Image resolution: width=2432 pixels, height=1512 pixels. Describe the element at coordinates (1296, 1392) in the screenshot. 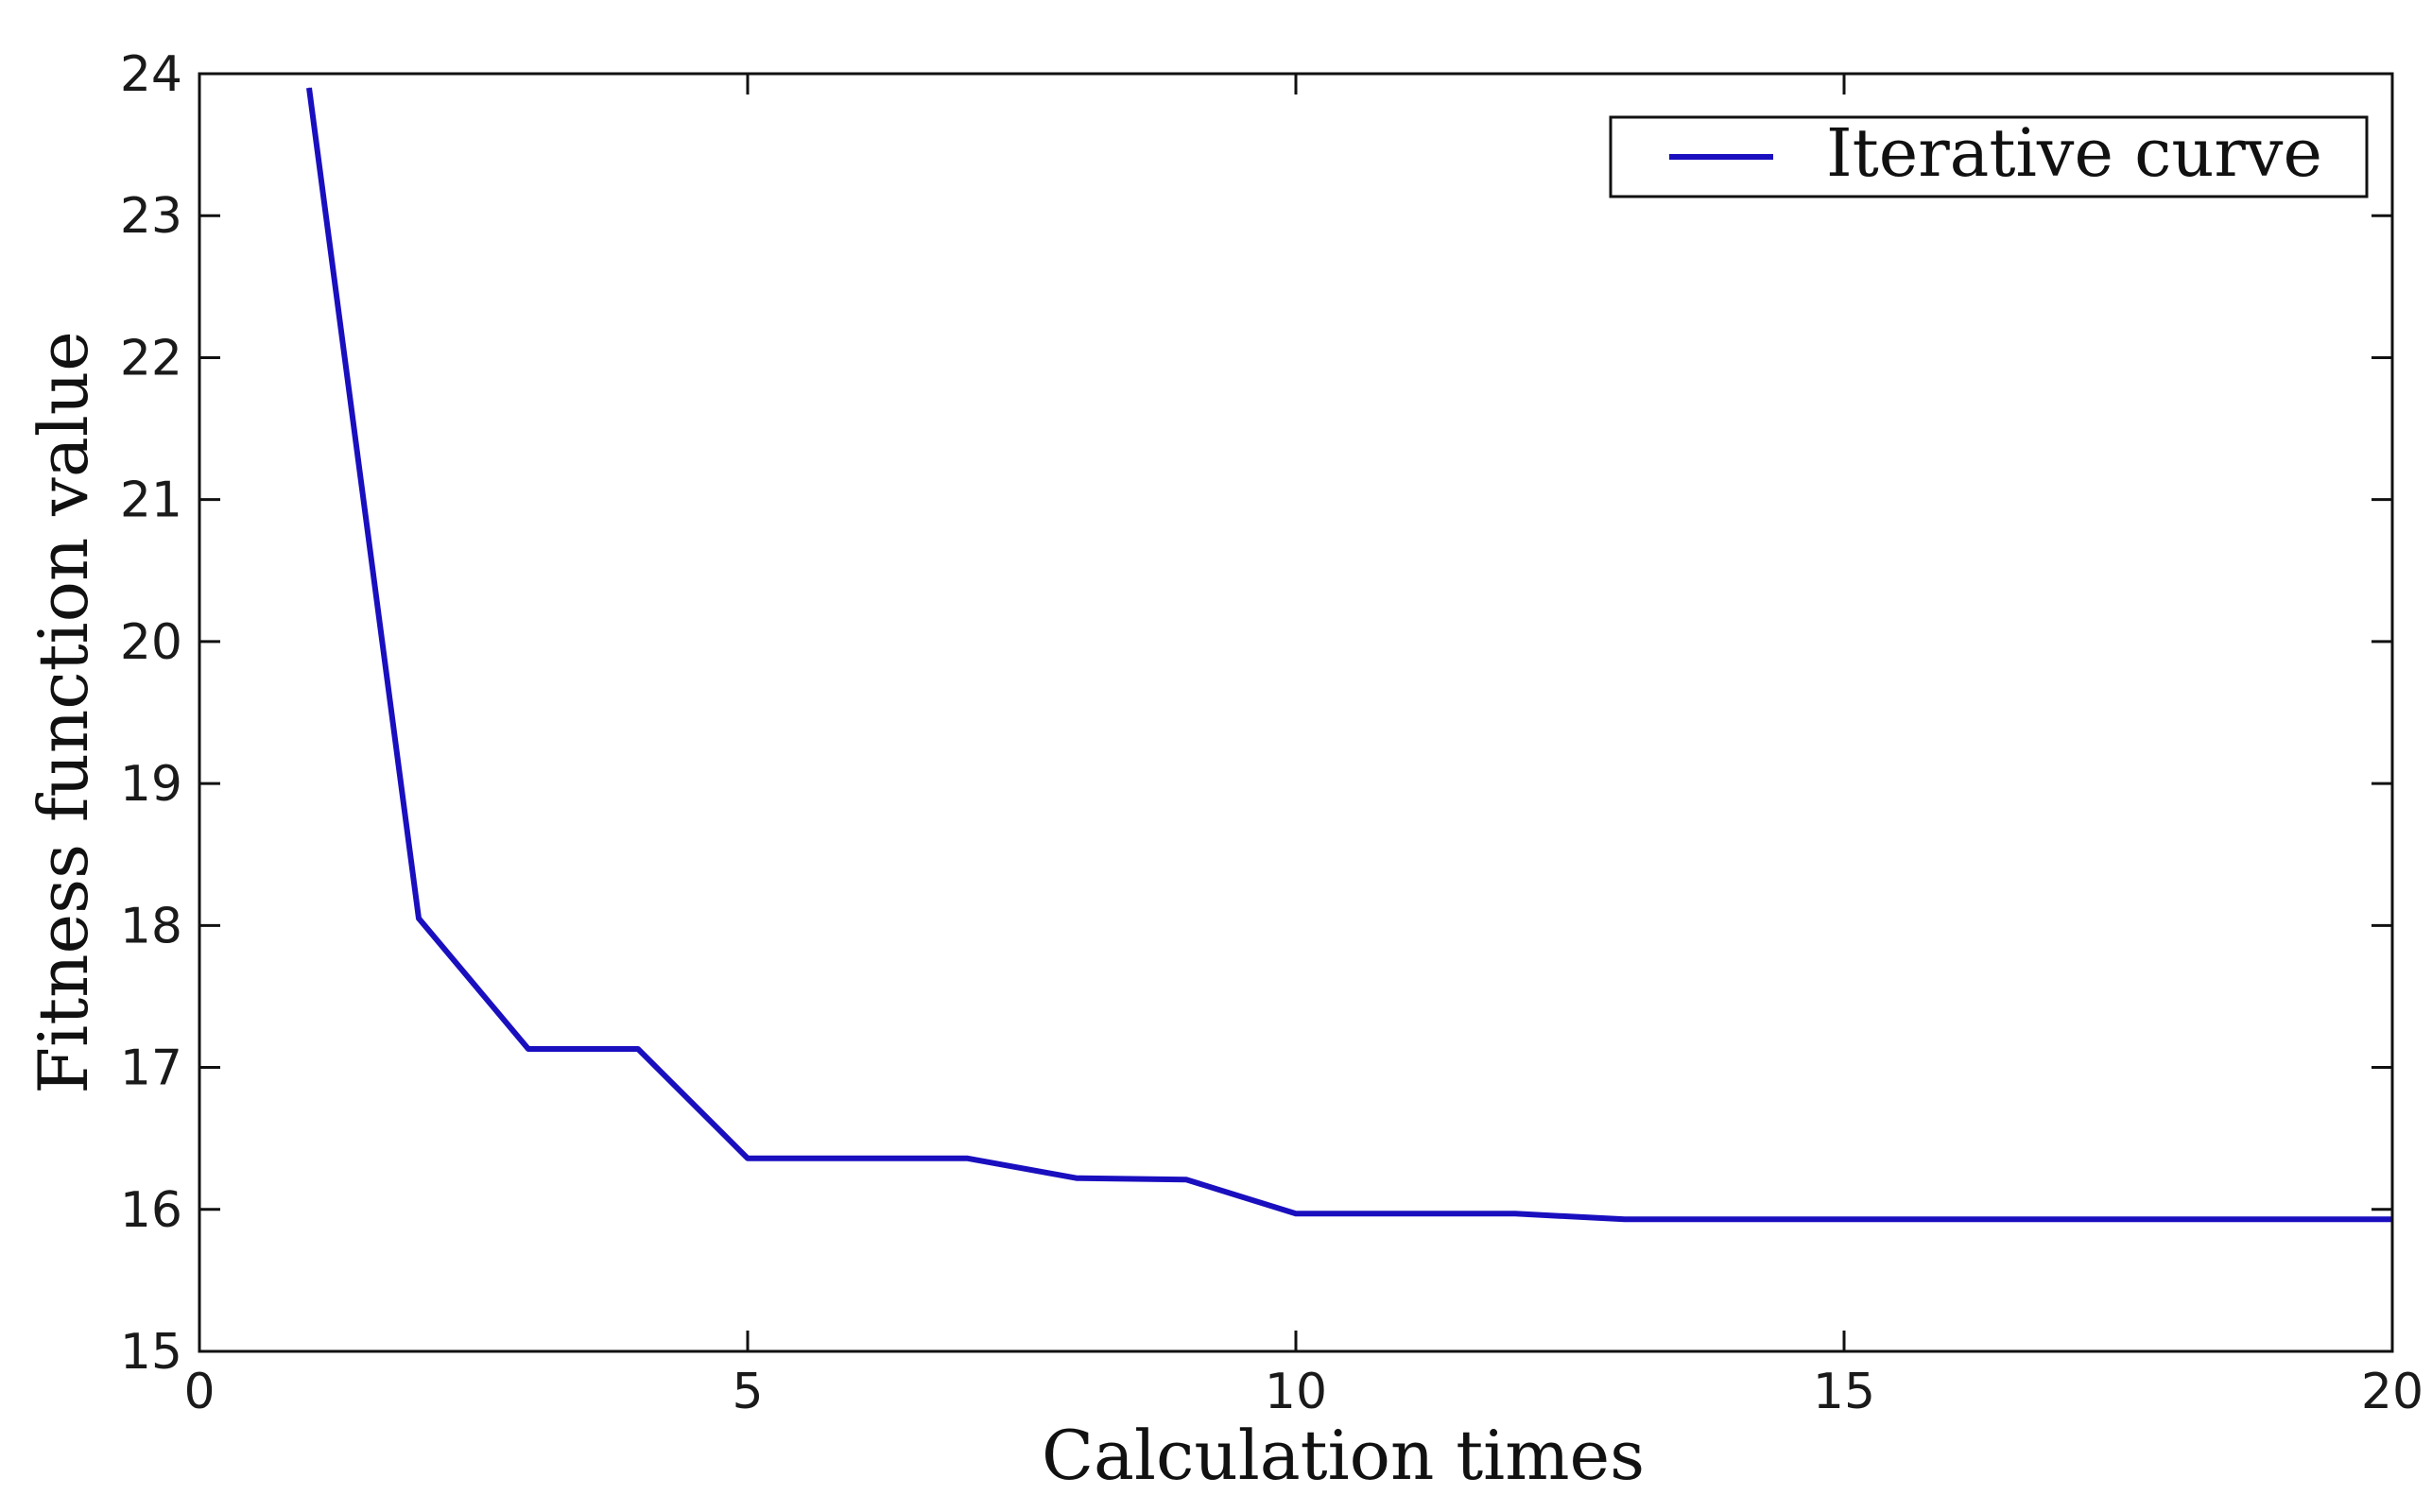

I see `x-tick-label: 10` at that location.